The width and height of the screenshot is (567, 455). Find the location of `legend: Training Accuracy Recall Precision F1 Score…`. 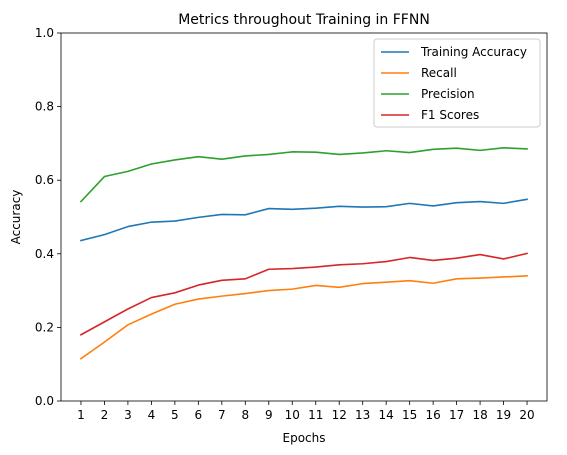

legend: Training Accuracy Recall Precision F1 Score… is located at coordinates (457, 83).